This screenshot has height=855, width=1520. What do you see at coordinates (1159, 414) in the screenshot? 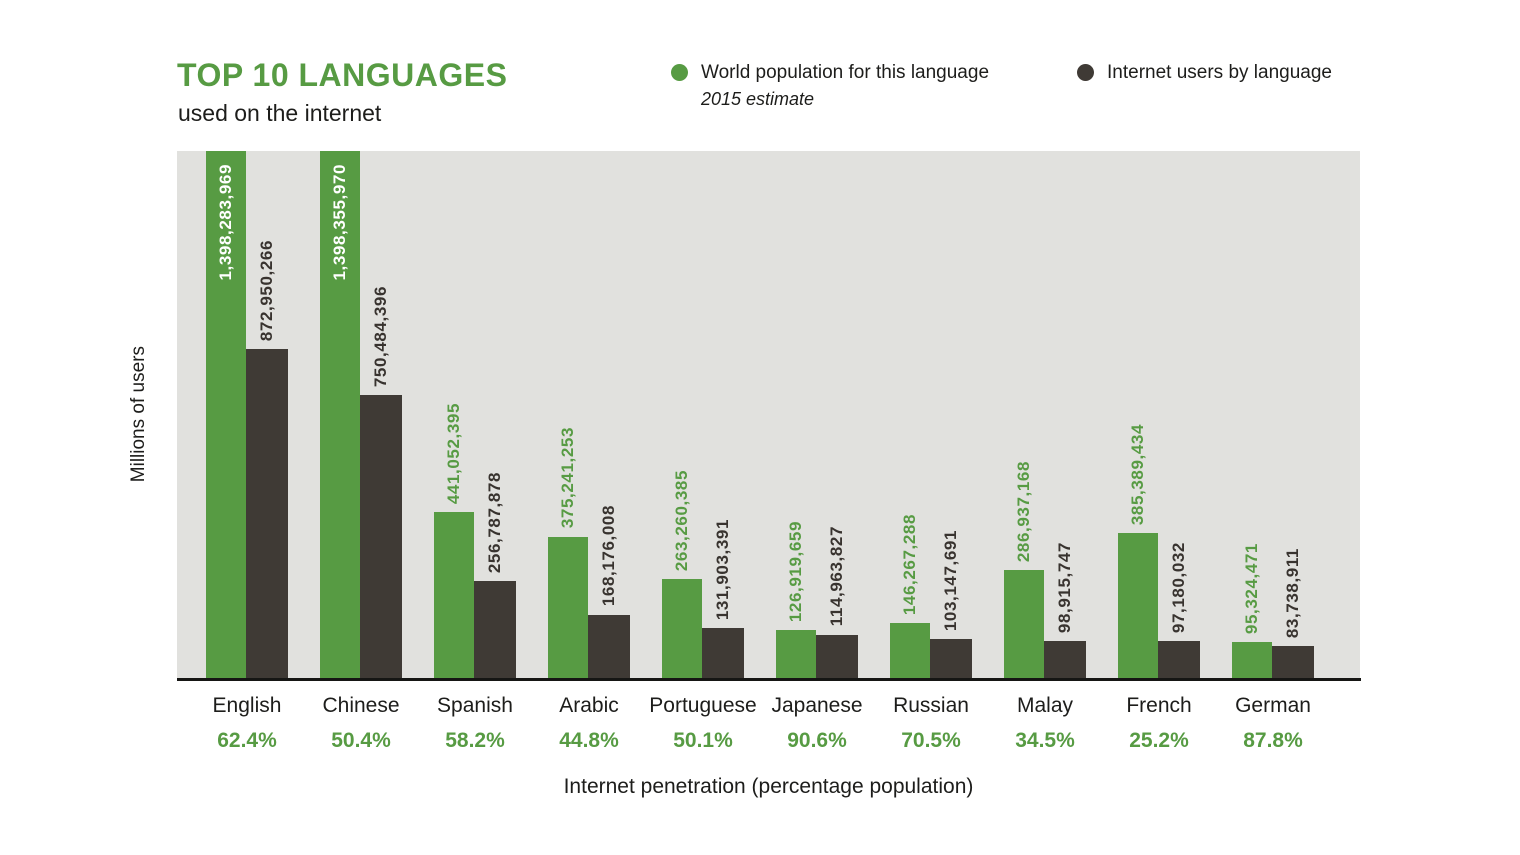
I see `bar-group-french: 385,389,434 97,180,032` at bounding box center [1159, 414].